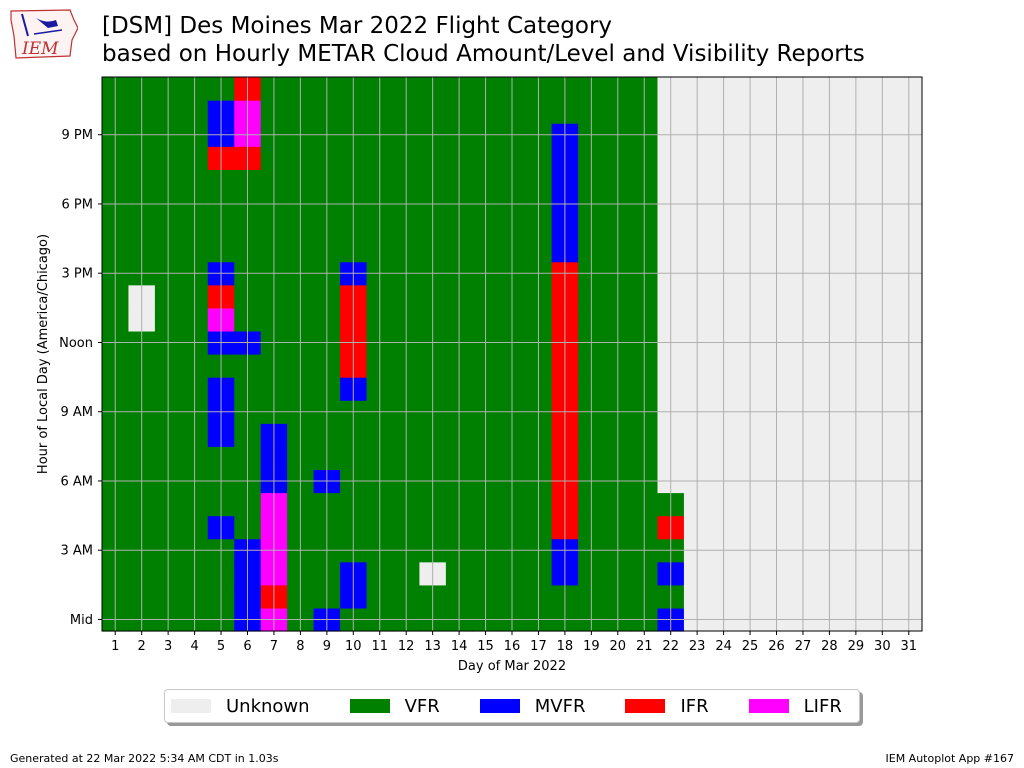 The height and width of the screenshot is (768, 1024). I want to click on x-tick-label: 22, so click(670, 646).